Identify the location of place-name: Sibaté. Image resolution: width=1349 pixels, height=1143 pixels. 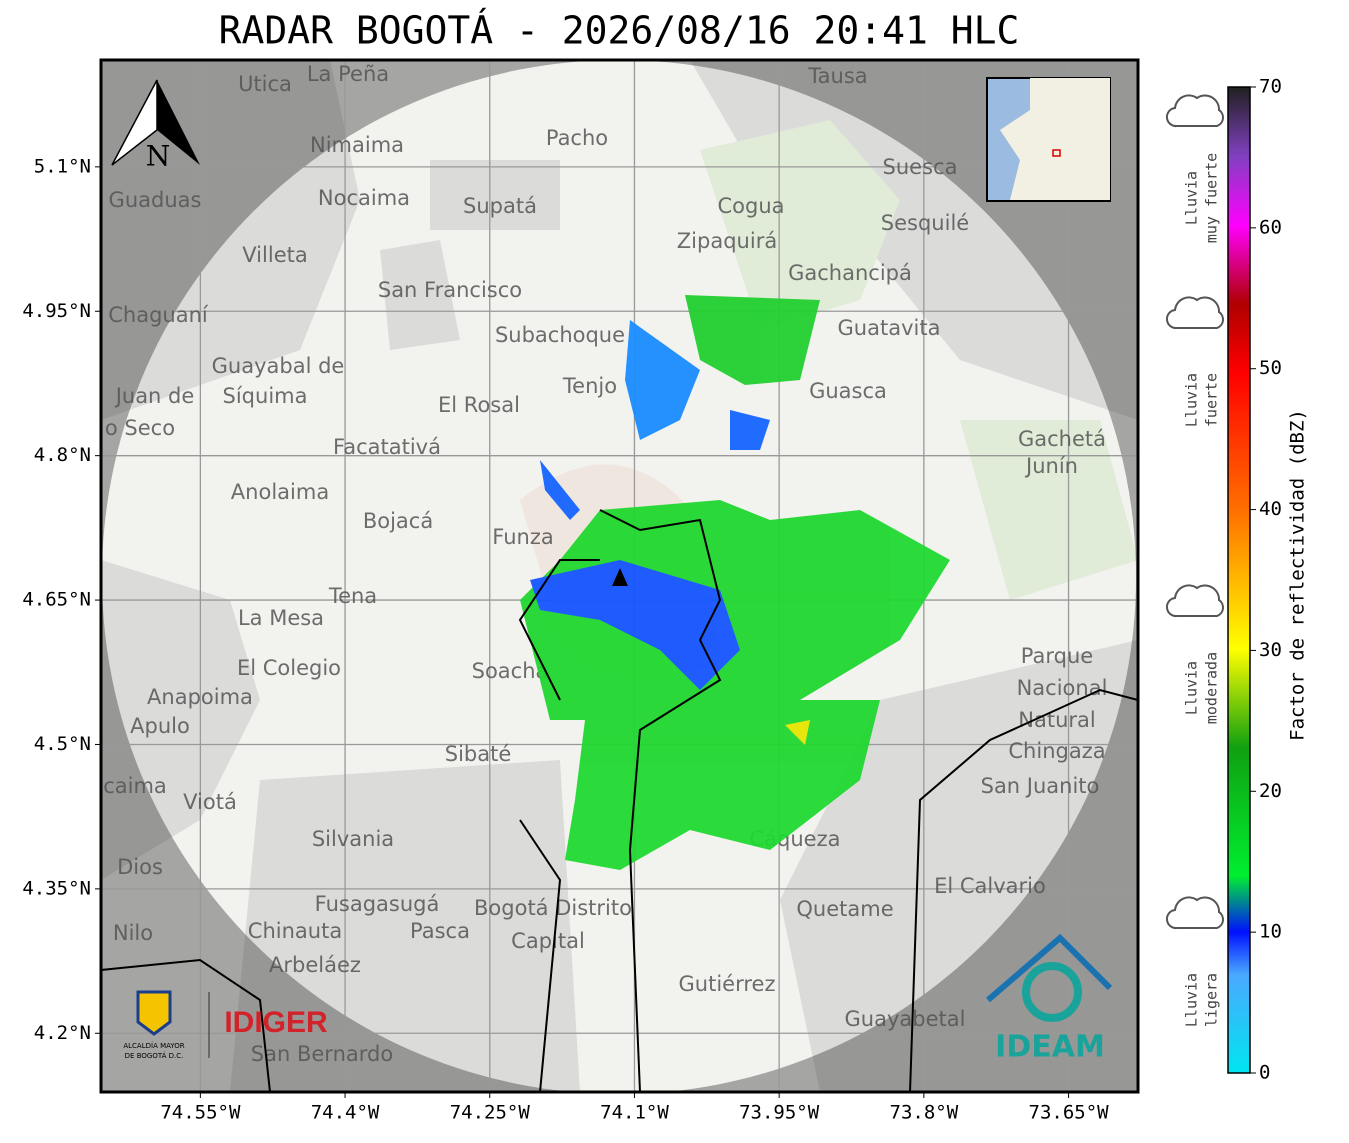
(478, 754).